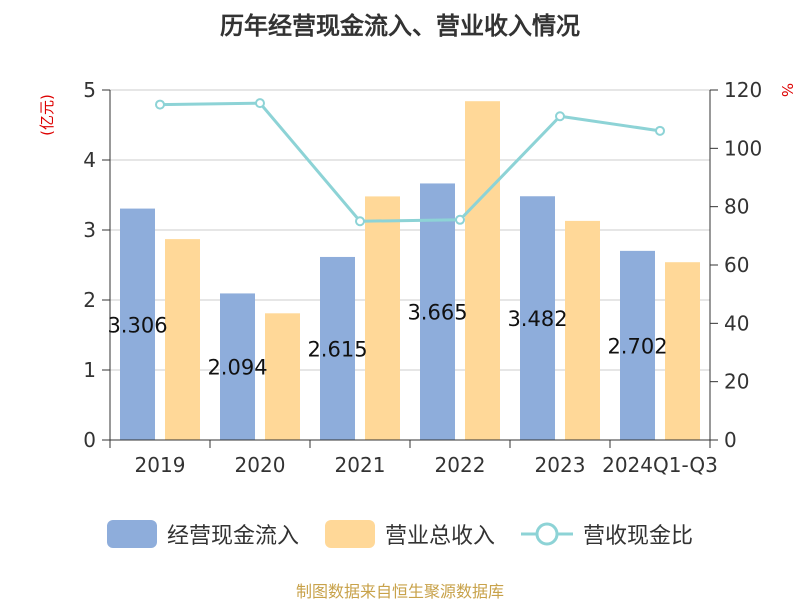 The width and height of the screenshot is (800, 602). I want to click on legend-swatch-revenue, so click(349, 534).